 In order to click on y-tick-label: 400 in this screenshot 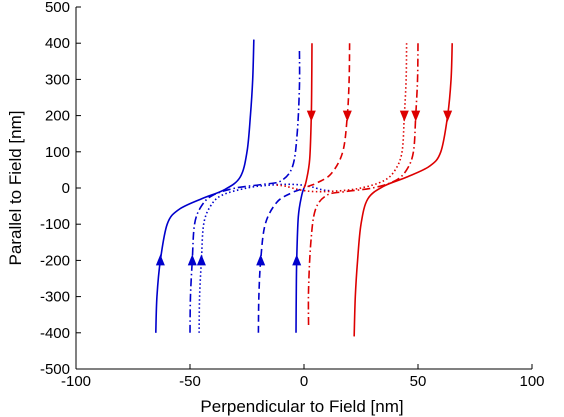, I will do `click(57, 43)`.